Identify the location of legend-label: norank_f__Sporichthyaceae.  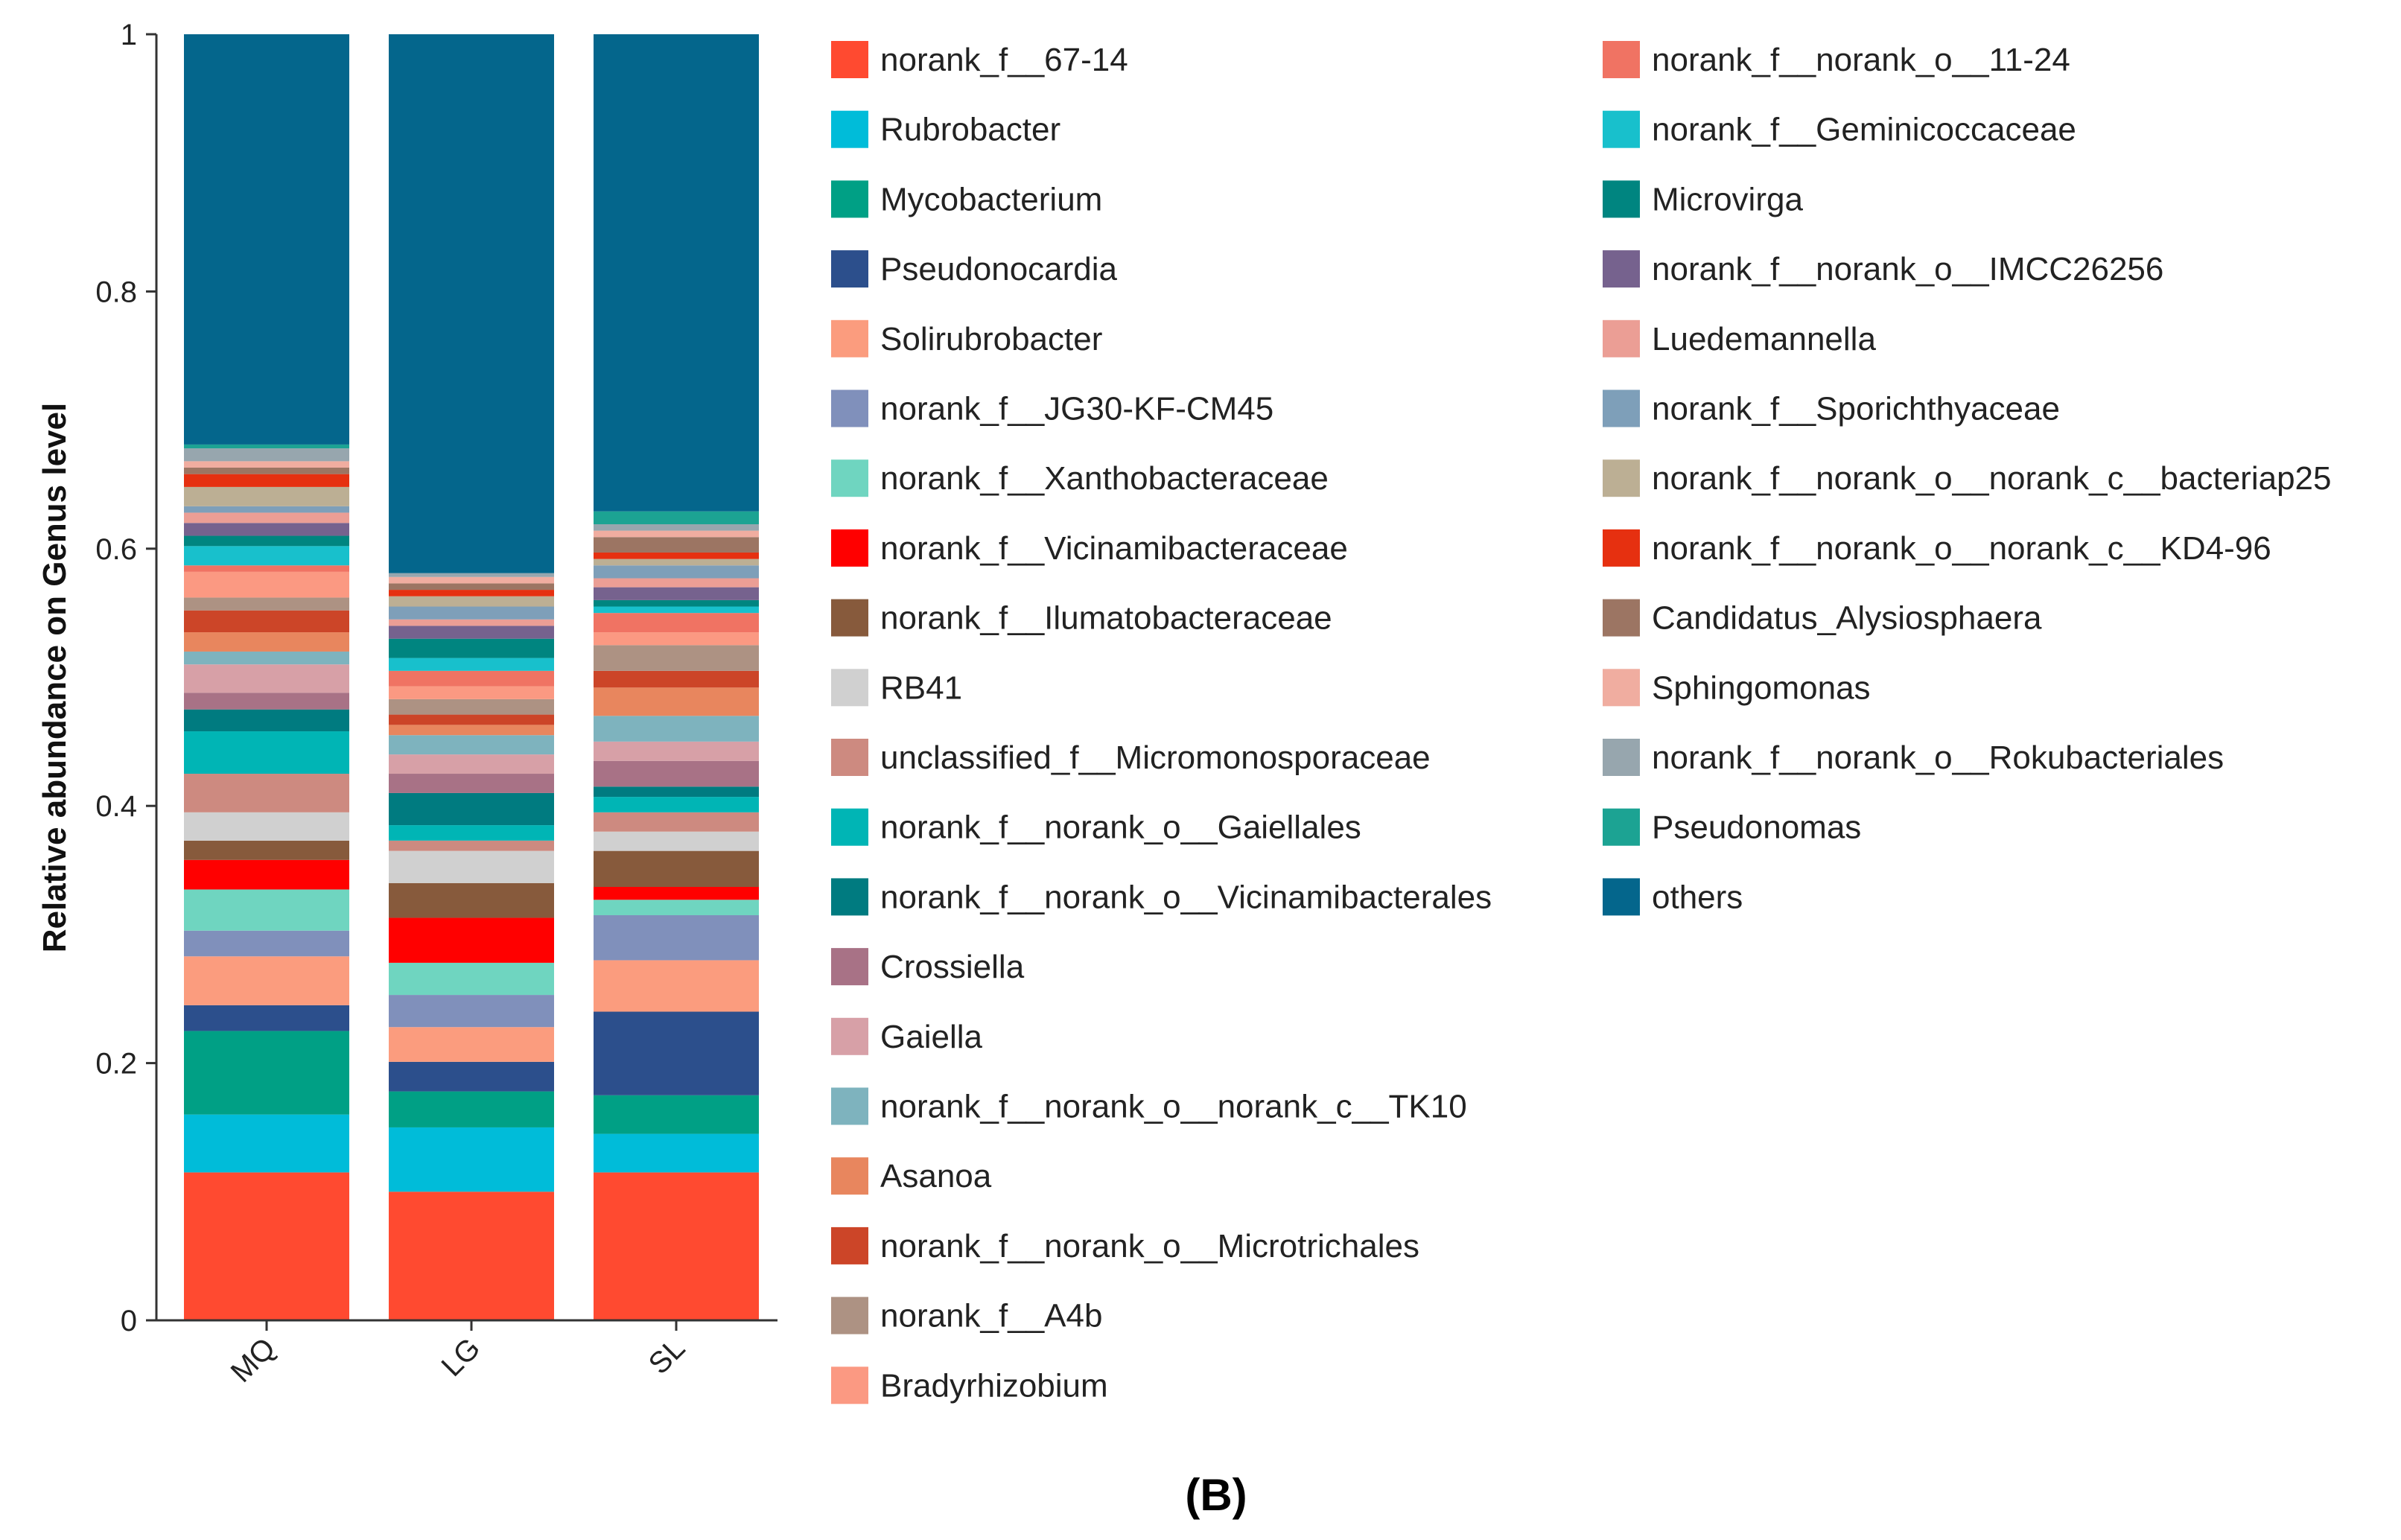
(1856, 409).